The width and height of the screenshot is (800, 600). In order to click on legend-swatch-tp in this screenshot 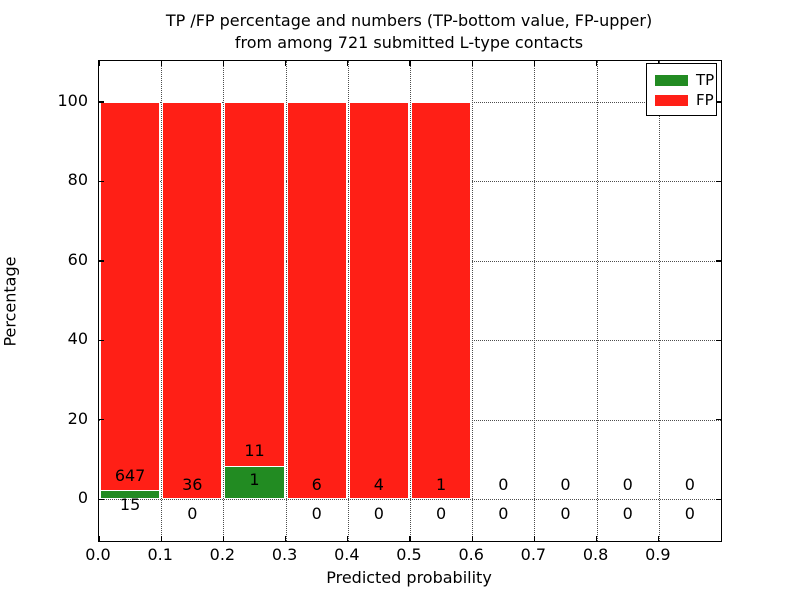, I will do `click(671, 80)`.